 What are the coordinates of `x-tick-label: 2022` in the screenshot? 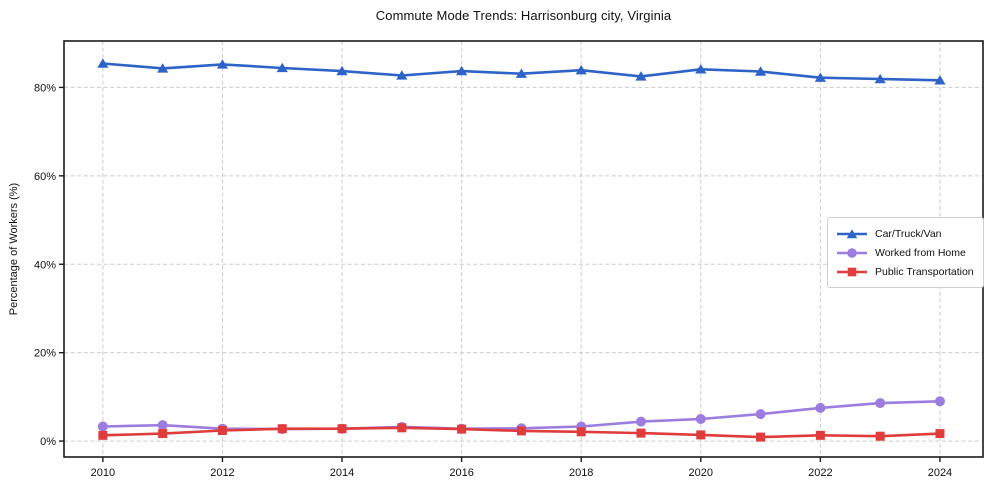 It's located at (820, 473).